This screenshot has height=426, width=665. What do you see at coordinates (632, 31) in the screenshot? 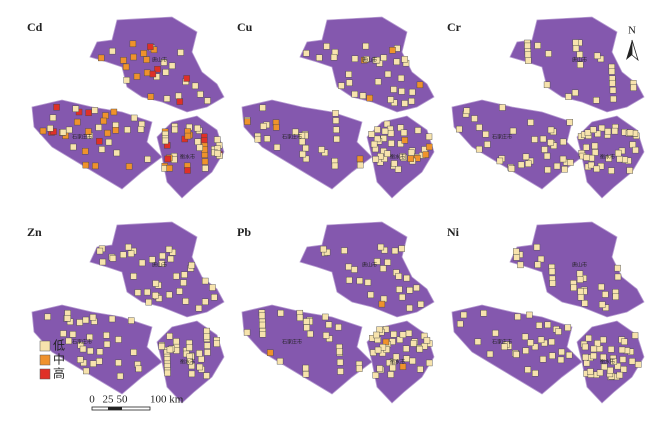
I see `north-label: N` at bounding box center [632, 31].